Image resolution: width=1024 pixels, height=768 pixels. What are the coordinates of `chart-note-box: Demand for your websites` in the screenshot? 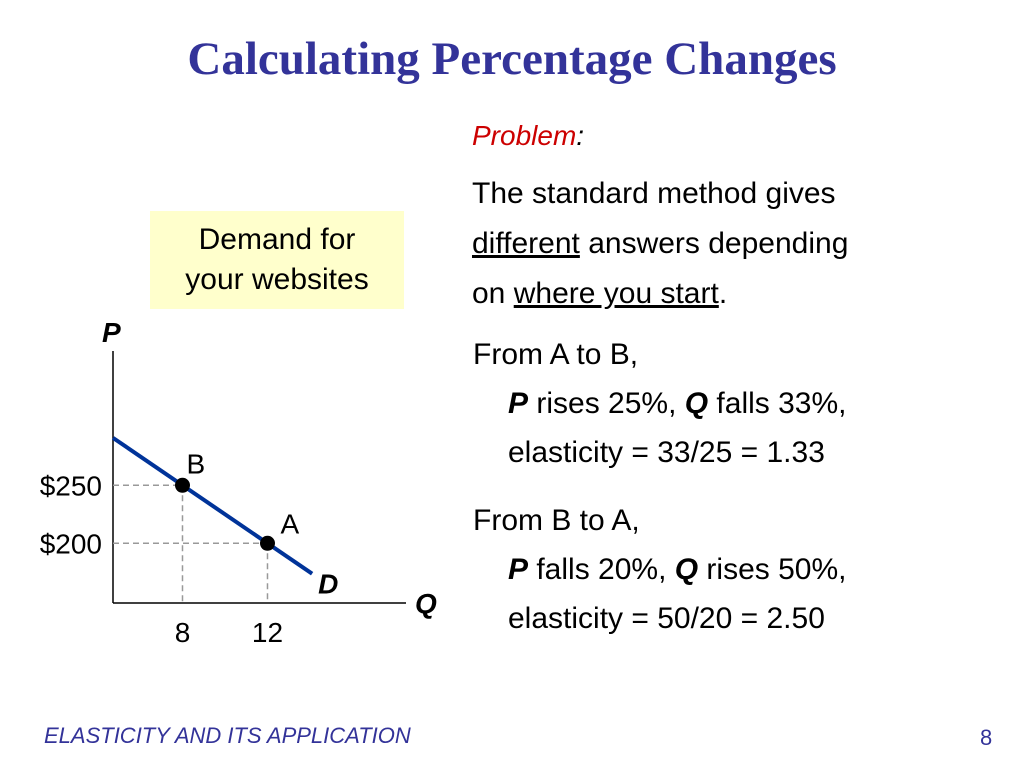 It's located at (277, 260).